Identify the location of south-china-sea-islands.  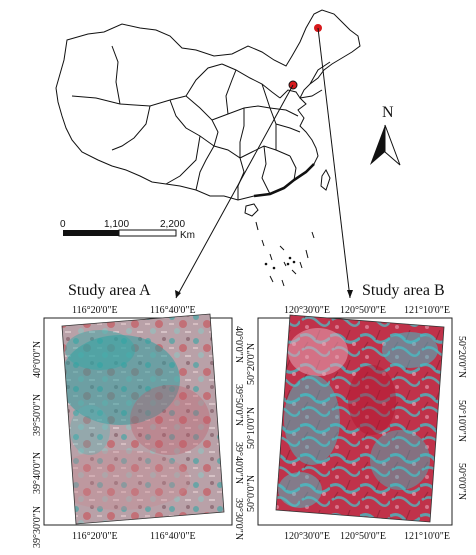
(285, 254).